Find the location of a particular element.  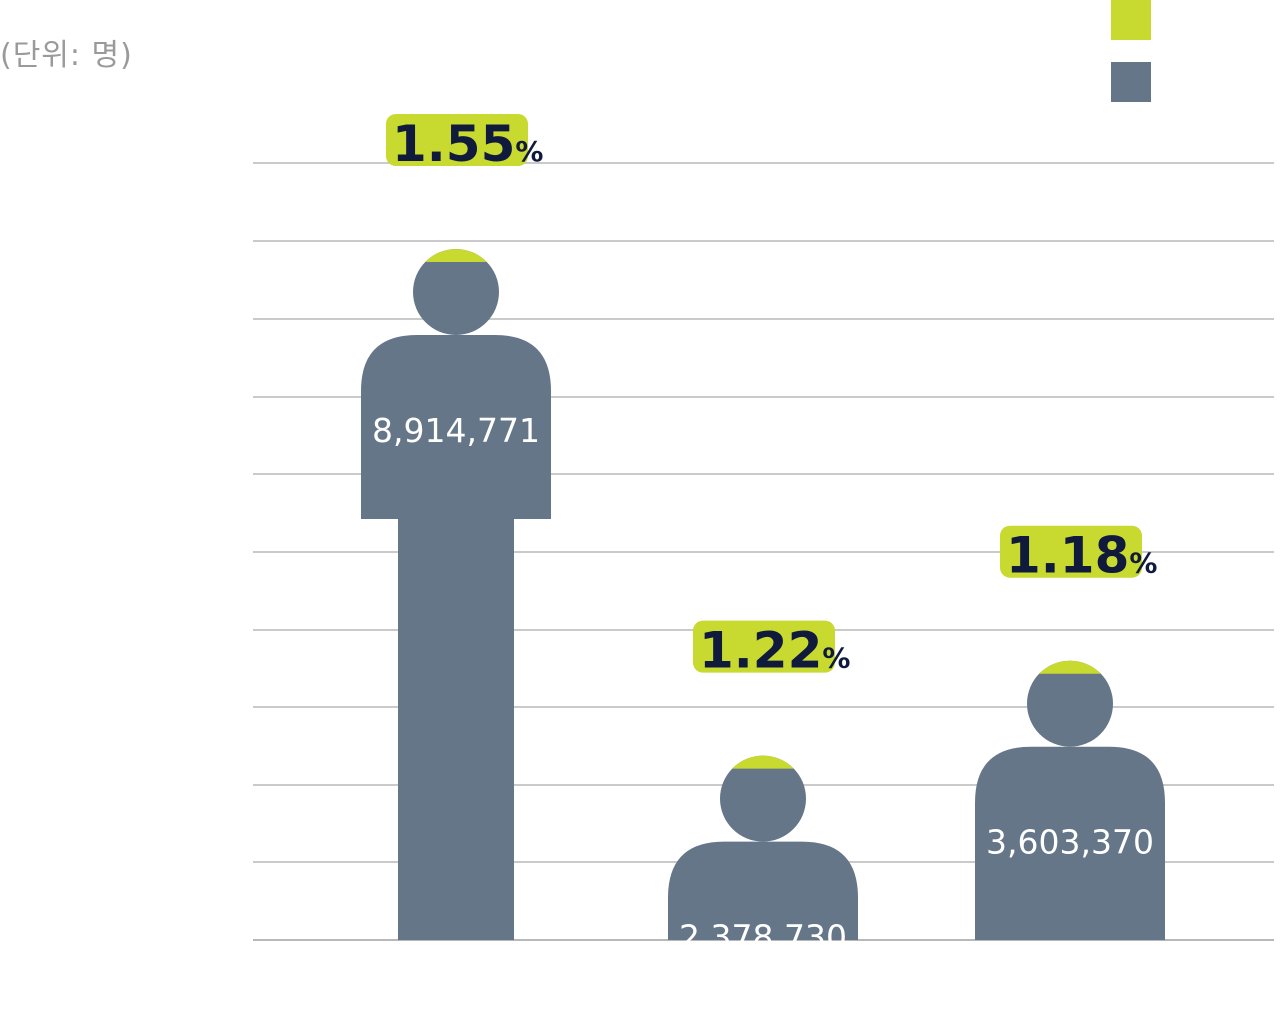

percent-label: 1.22% is located at coordinates (774, 651).